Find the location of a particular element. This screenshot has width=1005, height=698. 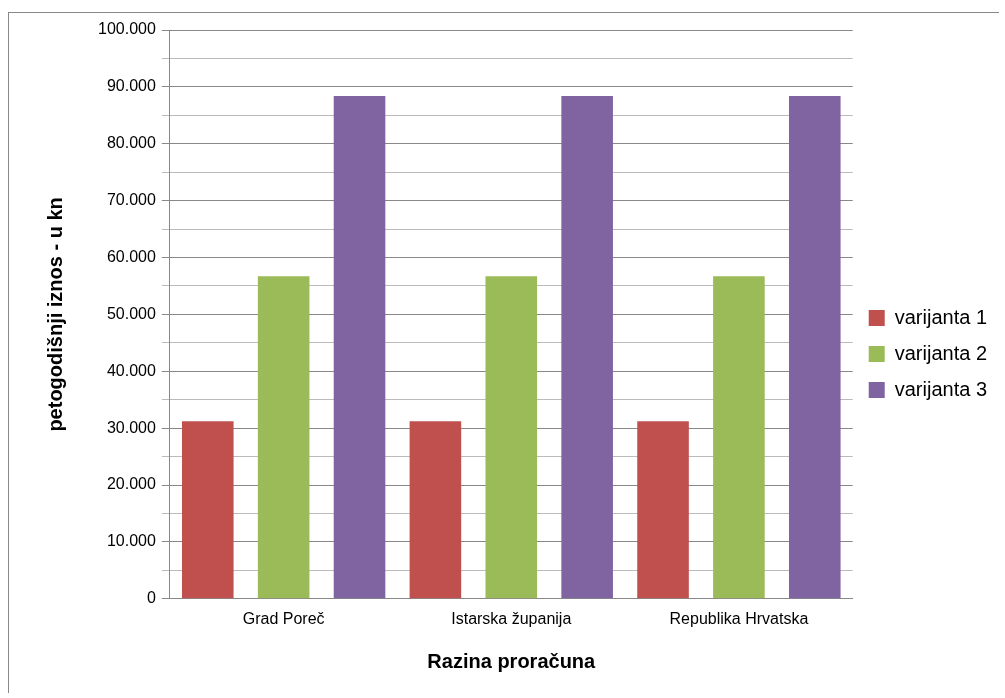

y-tick-label: 20.000 is located at coordinates (131, 484).